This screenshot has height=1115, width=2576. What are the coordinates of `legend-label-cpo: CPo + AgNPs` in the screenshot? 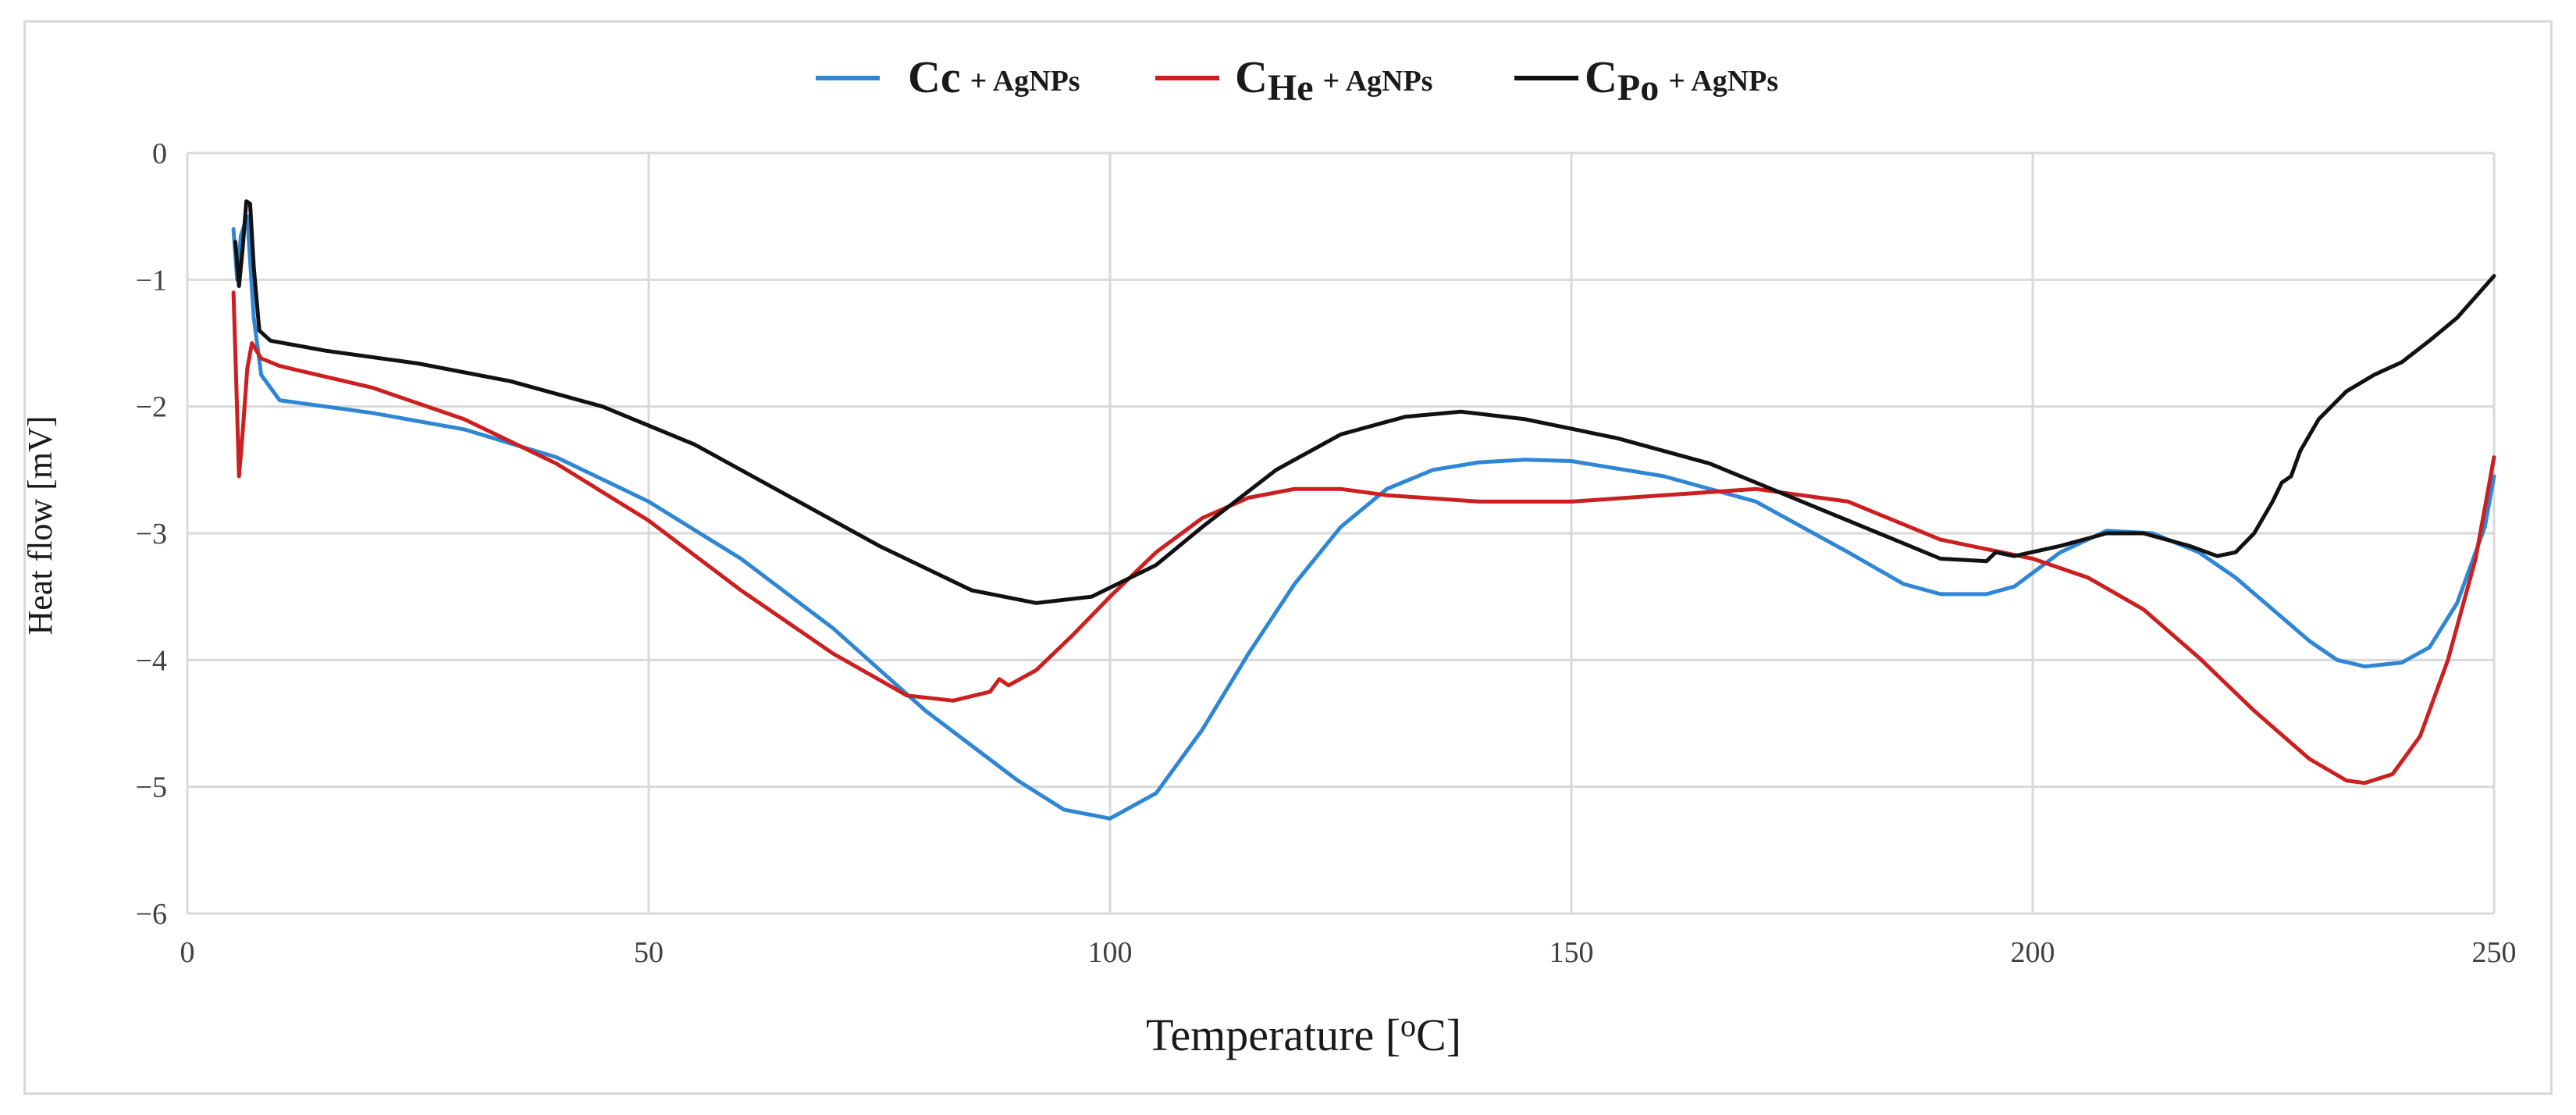 It's located at (1681, 80).